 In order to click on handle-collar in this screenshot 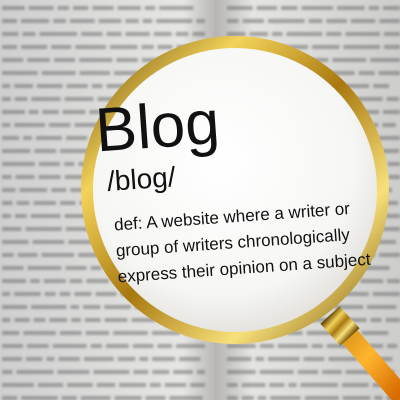, I will do `click(340, 326)`.